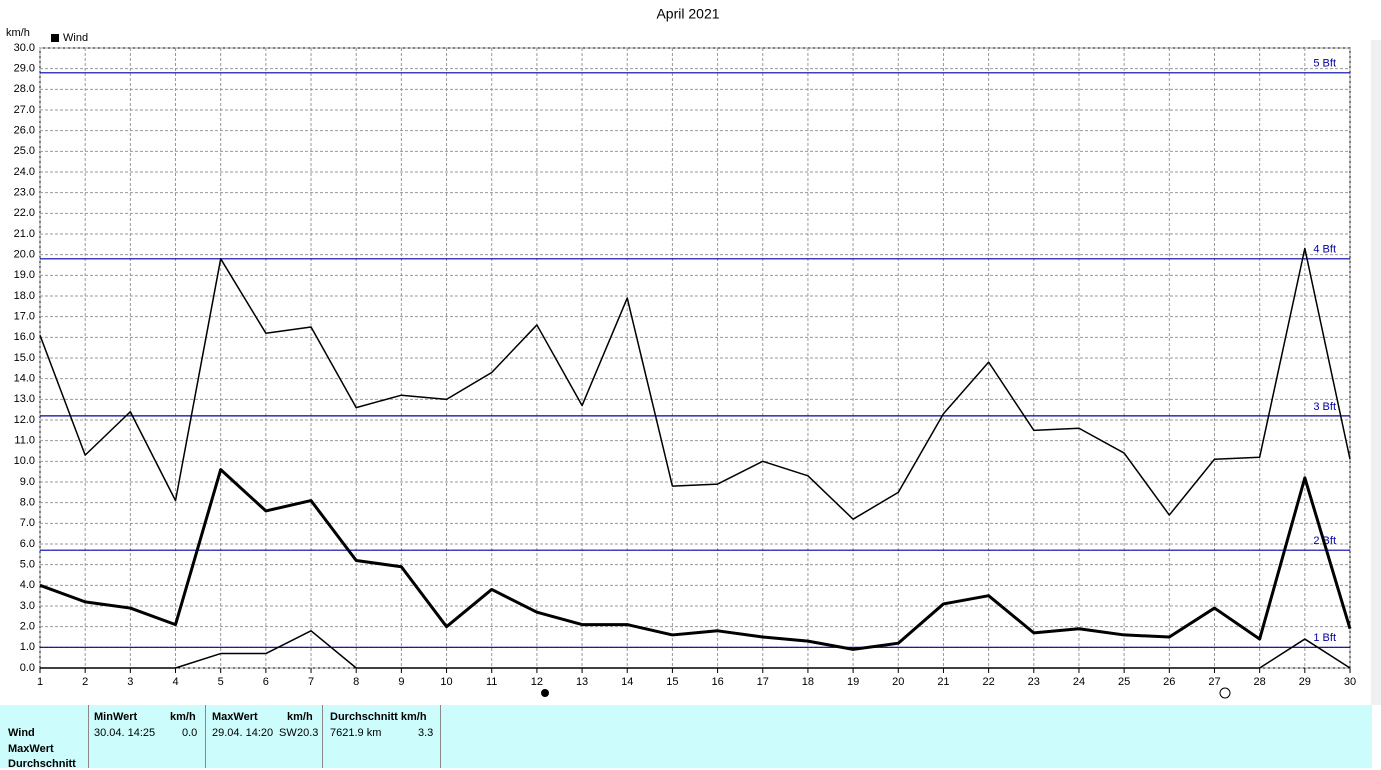  Describe the element at coordinates (55, 38) in the screenshot. I see `legend-swatch` at that location.